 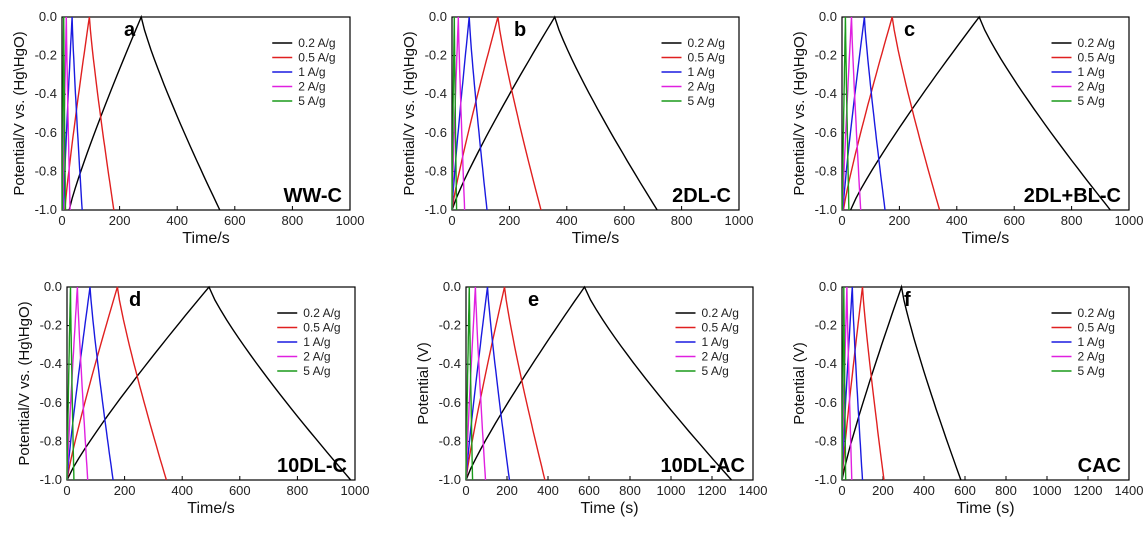 I want to click on y-axis-label: Potential (V), so click(x=799, y=383).